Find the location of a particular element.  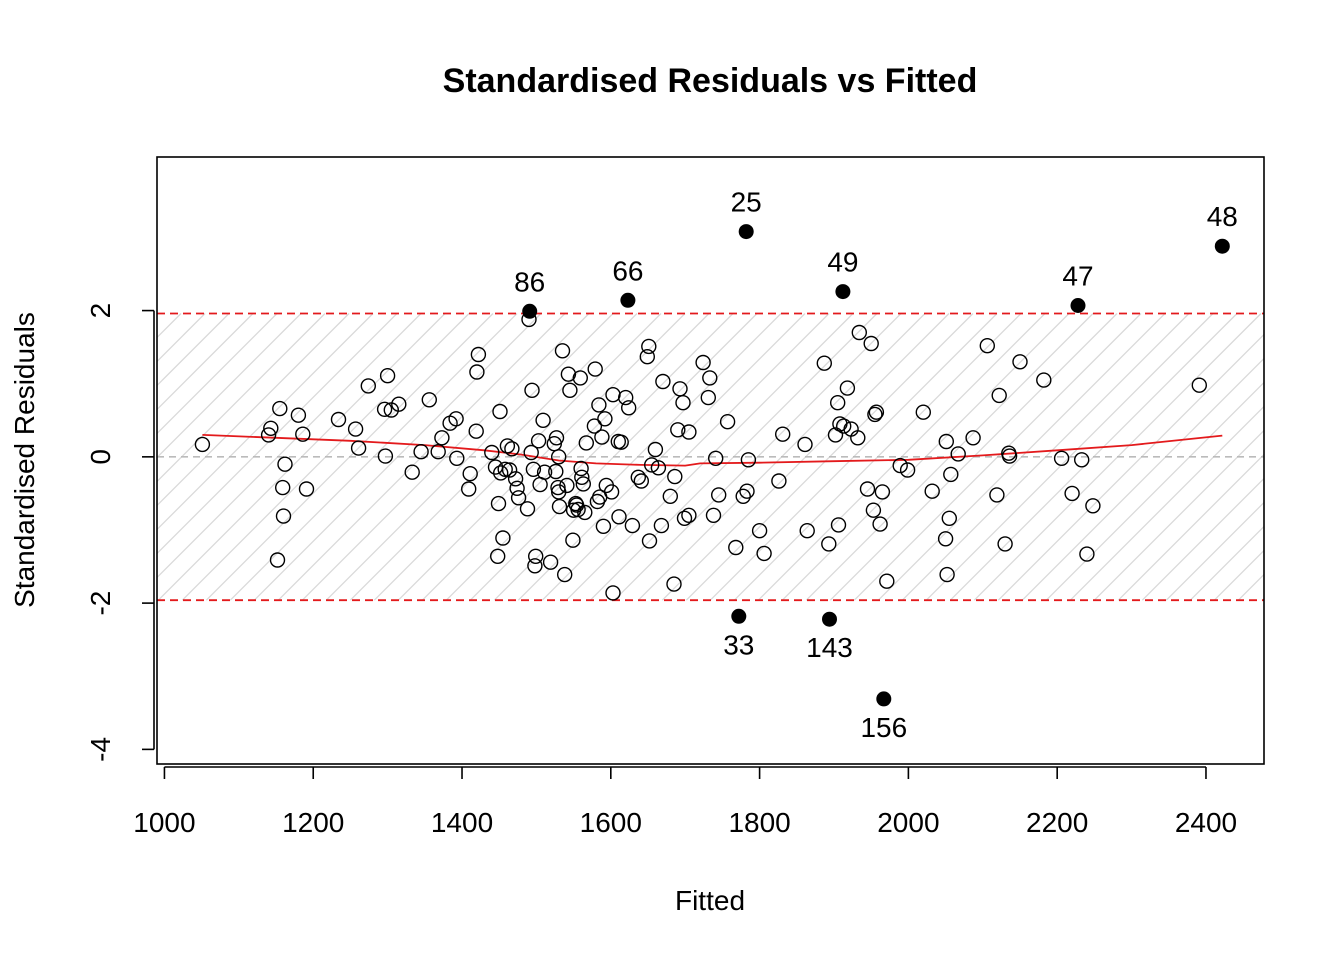

x-tick-label: 1000 is located at coordinates (164, 822).